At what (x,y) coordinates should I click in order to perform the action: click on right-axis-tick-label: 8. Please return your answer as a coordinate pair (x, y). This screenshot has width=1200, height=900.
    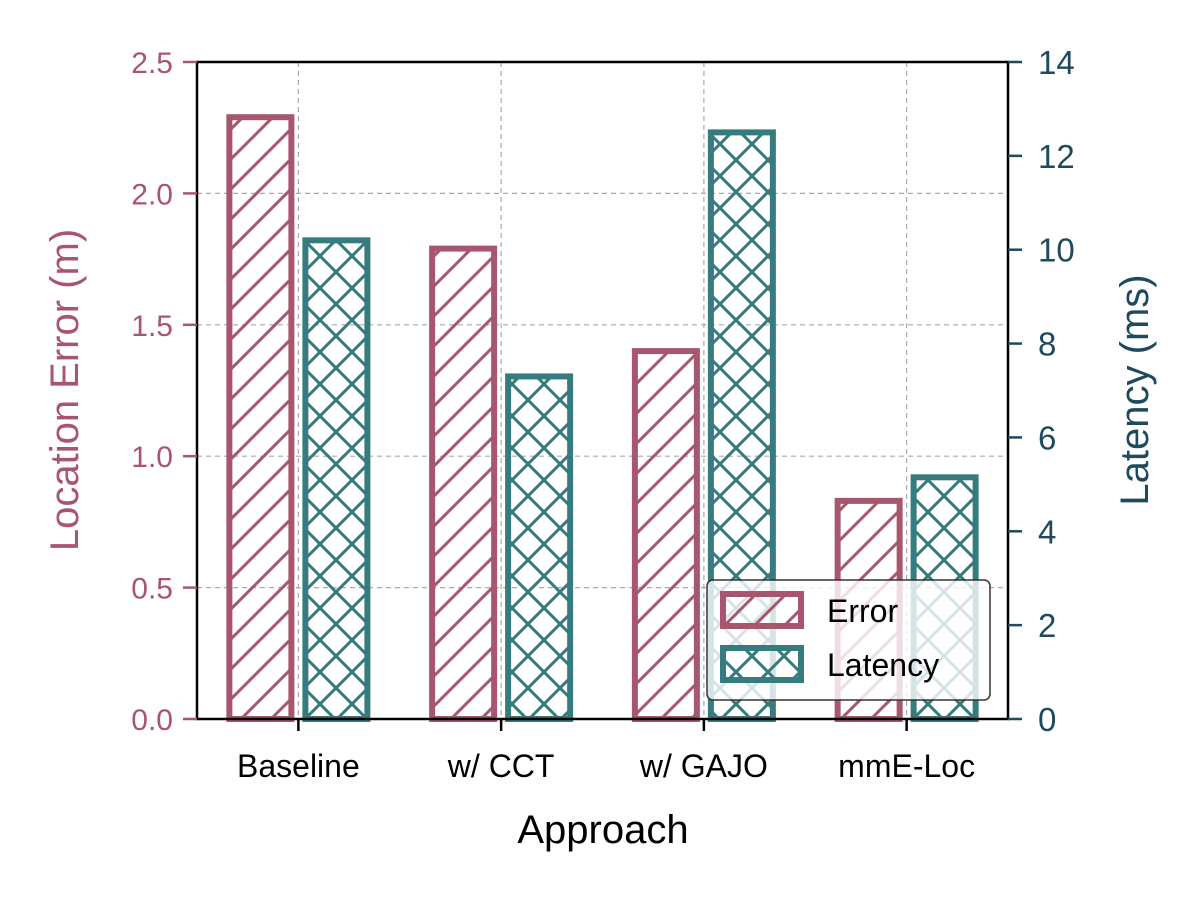
    Looking at the image, I should click on (1047, 344).